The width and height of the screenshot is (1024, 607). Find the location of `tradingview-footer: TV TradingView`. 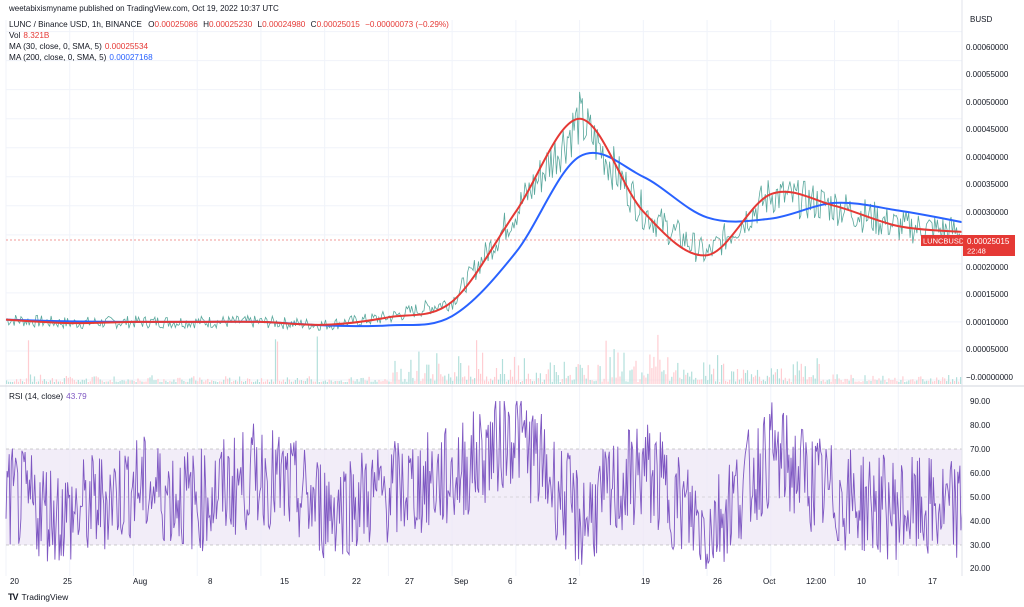

tradingview-footer: TV TradingView is located at coordinates (38, 597).